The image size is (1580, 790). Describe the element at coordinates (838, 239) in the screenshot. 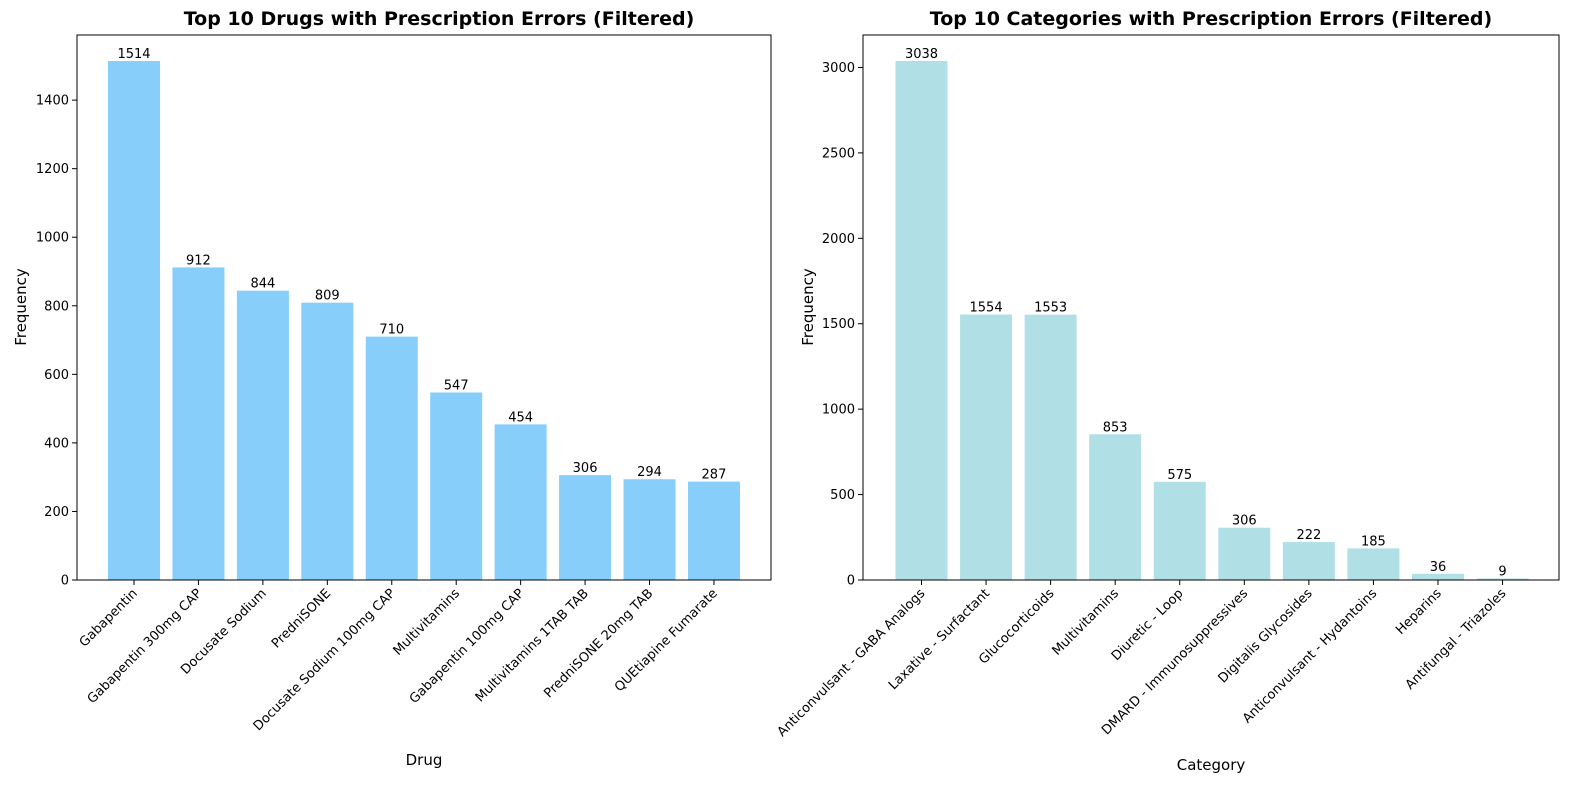

I see `y-tick-label: 2000` at that location.